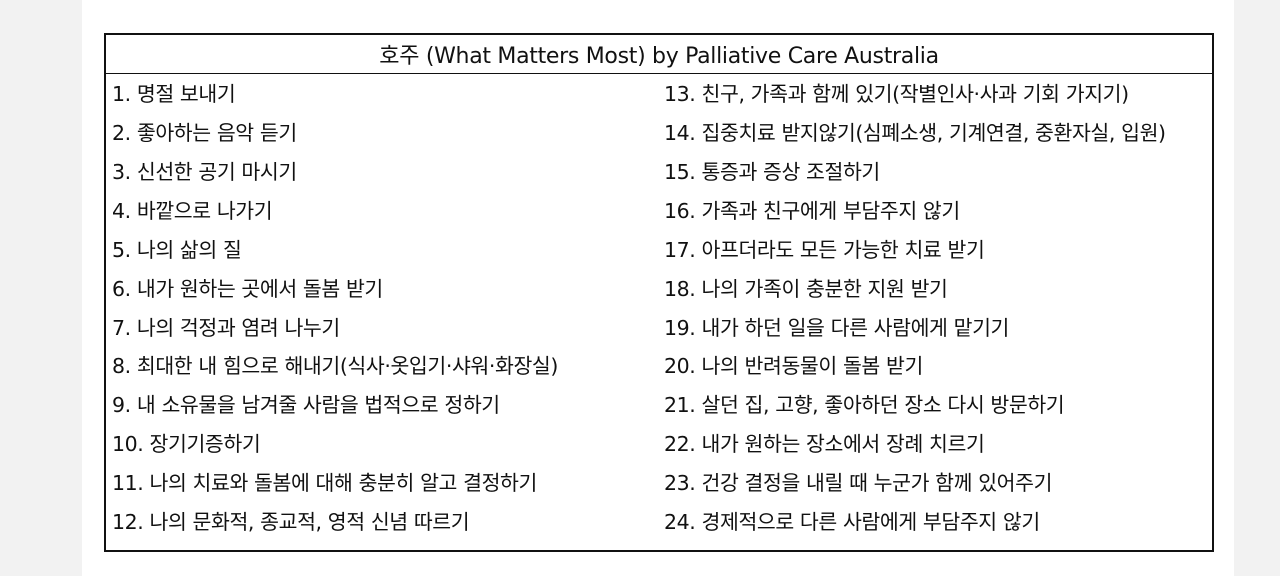 This screenshot has width=1280, height=576. What do you see at coordinates (41, 288) in the screenshot?
I see `page-gutter-left` at bounding box center [41, 288].